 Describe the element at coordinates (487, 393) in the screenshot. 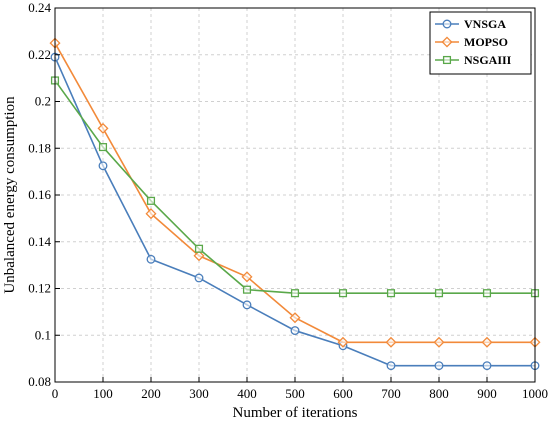

I see `x-tick-label: 900` at that location.